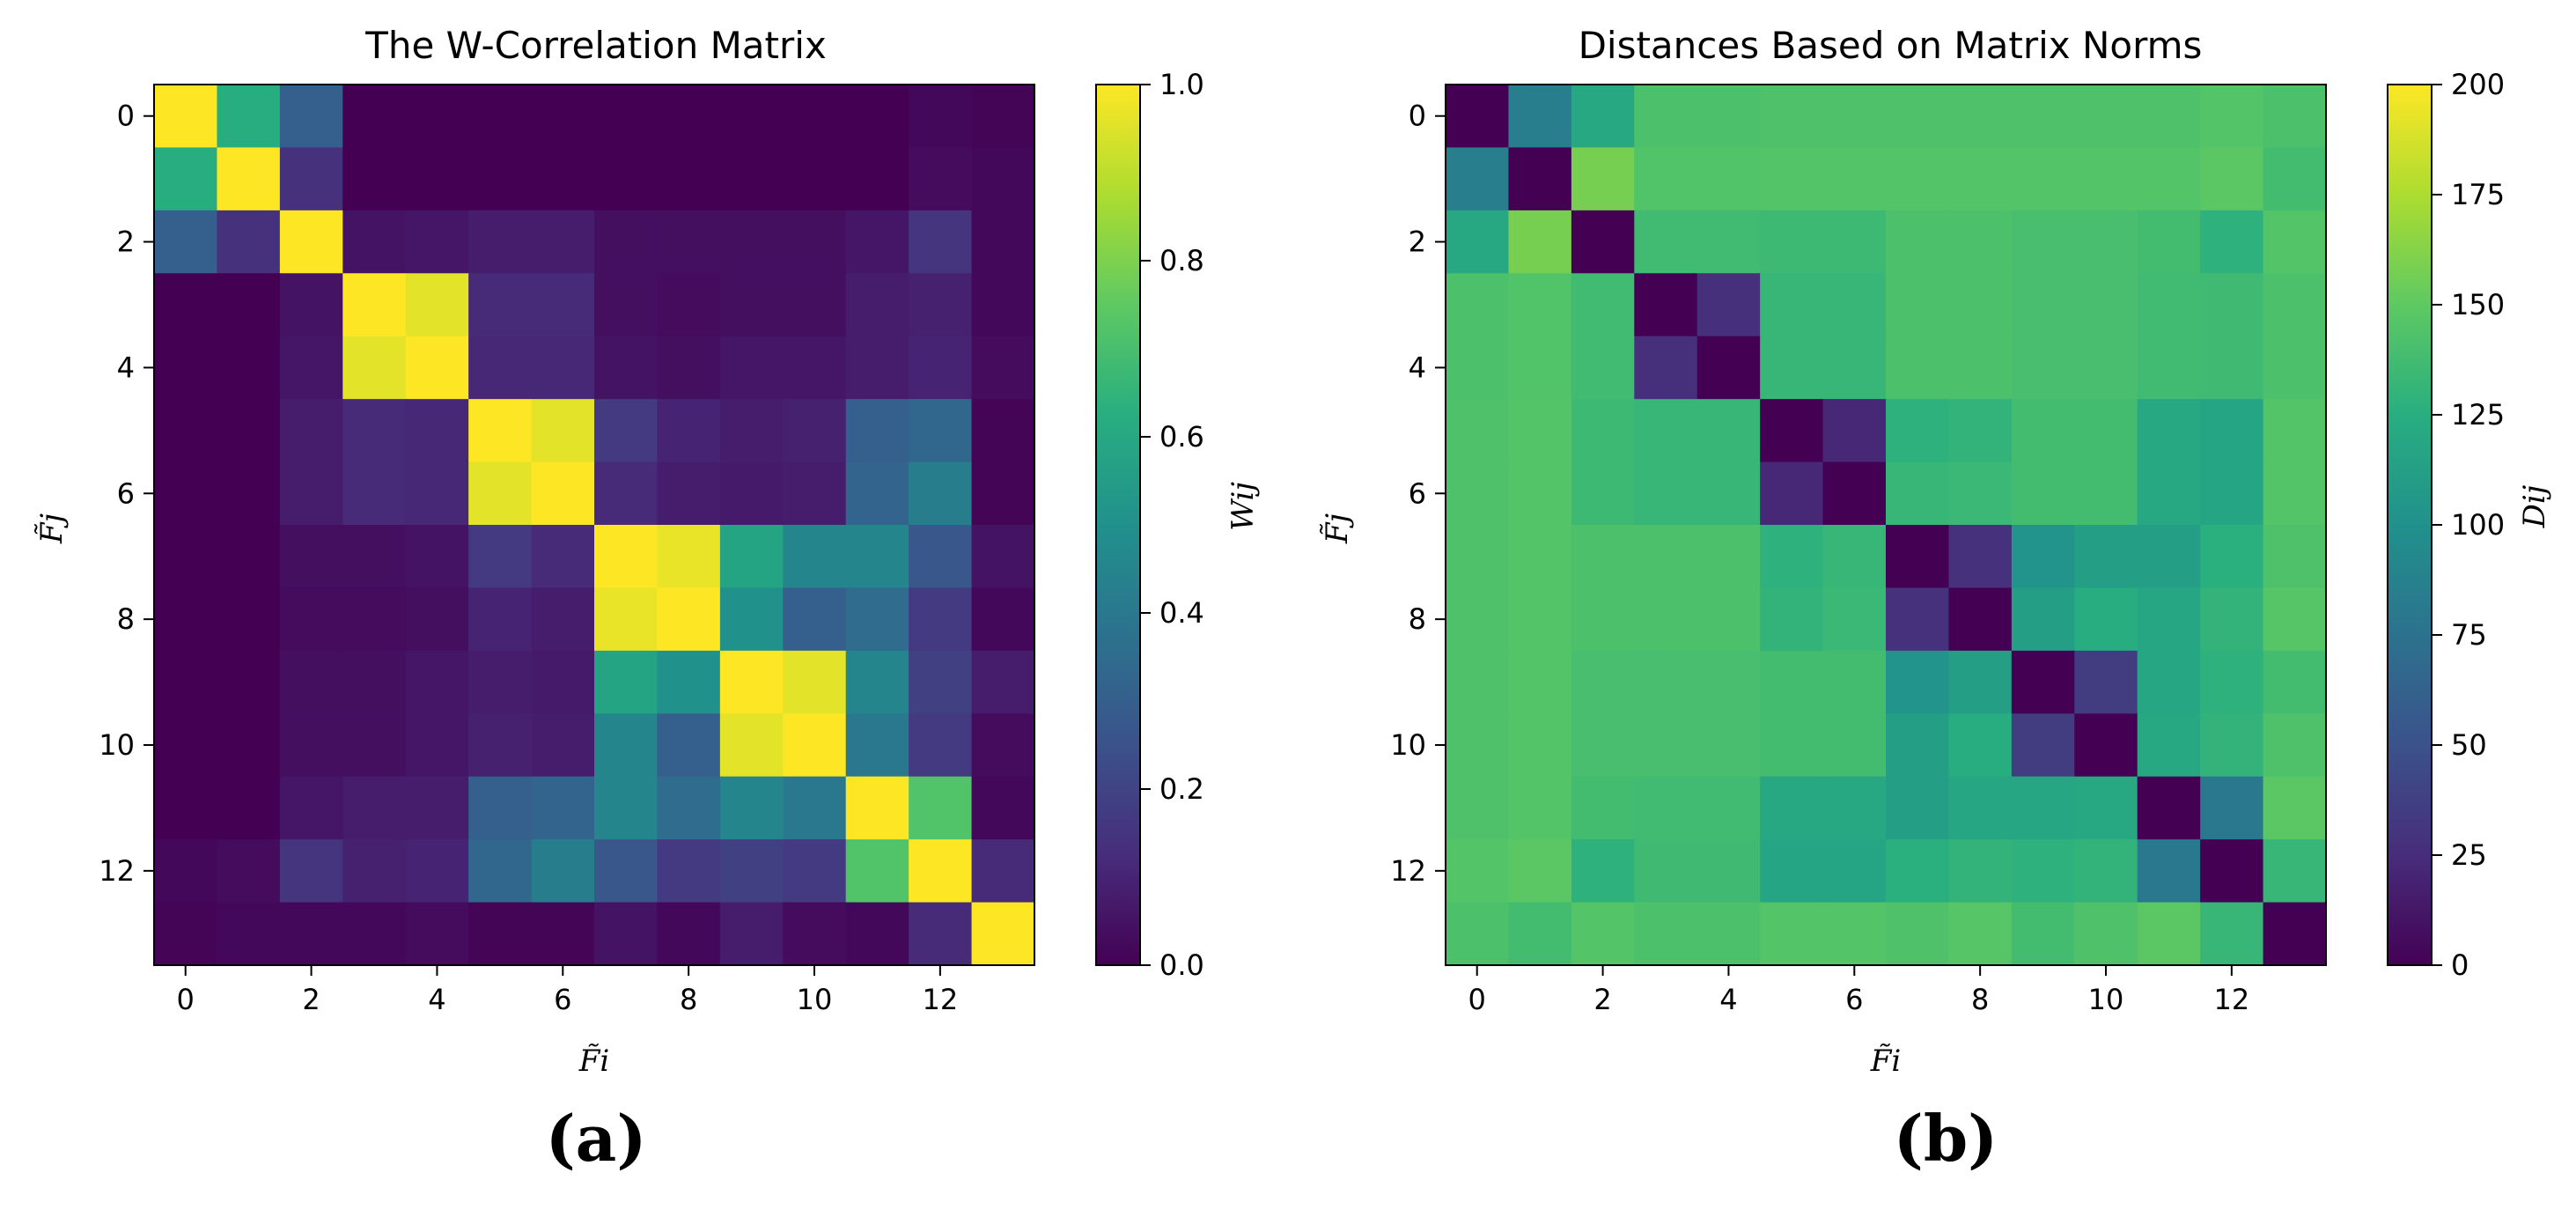 This screenshot has width=2576, height=1210. I want to click on x-tick-label: 2, so click(1602, 999).